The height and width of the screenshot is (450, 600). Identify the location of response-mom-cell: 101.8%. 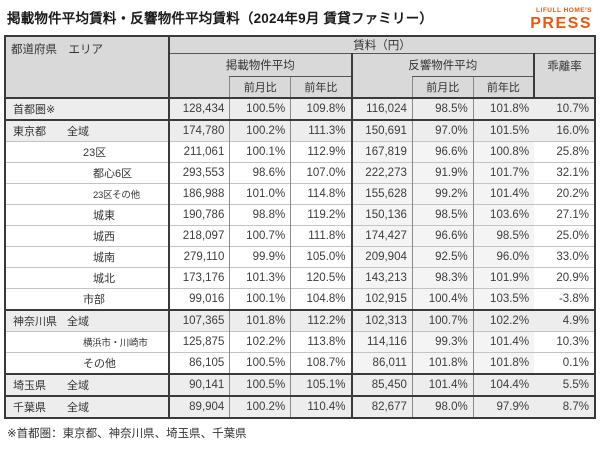
(442, 362).